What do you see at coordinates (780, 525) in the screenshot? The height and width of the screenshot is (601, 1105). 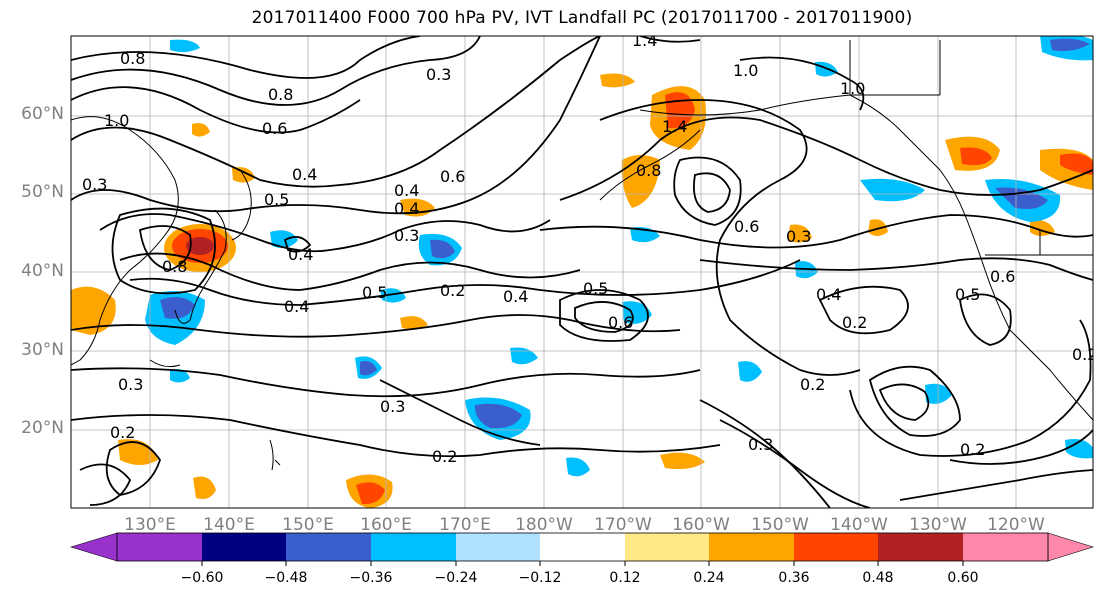 I see `lon-label: 150°W` at bounding box center [780, 525].